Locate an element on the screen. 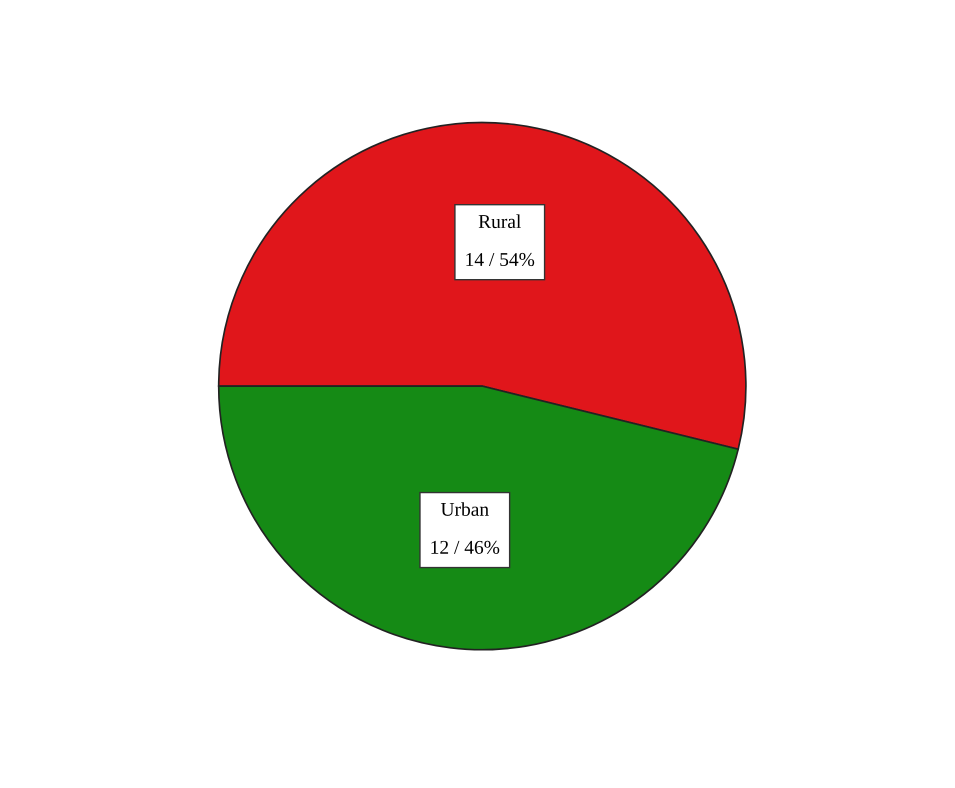  slice-label: Urban is located at coordinates (464, 509).